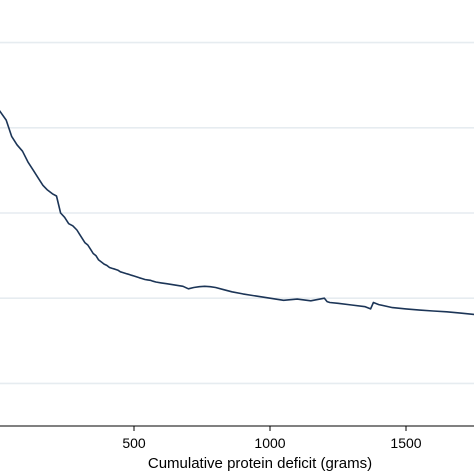 This screenshot has width=474, height=474. Describe the element at coordinates (405, 443) in the screenshot. I see `x-tick-label: 1500` at that location.